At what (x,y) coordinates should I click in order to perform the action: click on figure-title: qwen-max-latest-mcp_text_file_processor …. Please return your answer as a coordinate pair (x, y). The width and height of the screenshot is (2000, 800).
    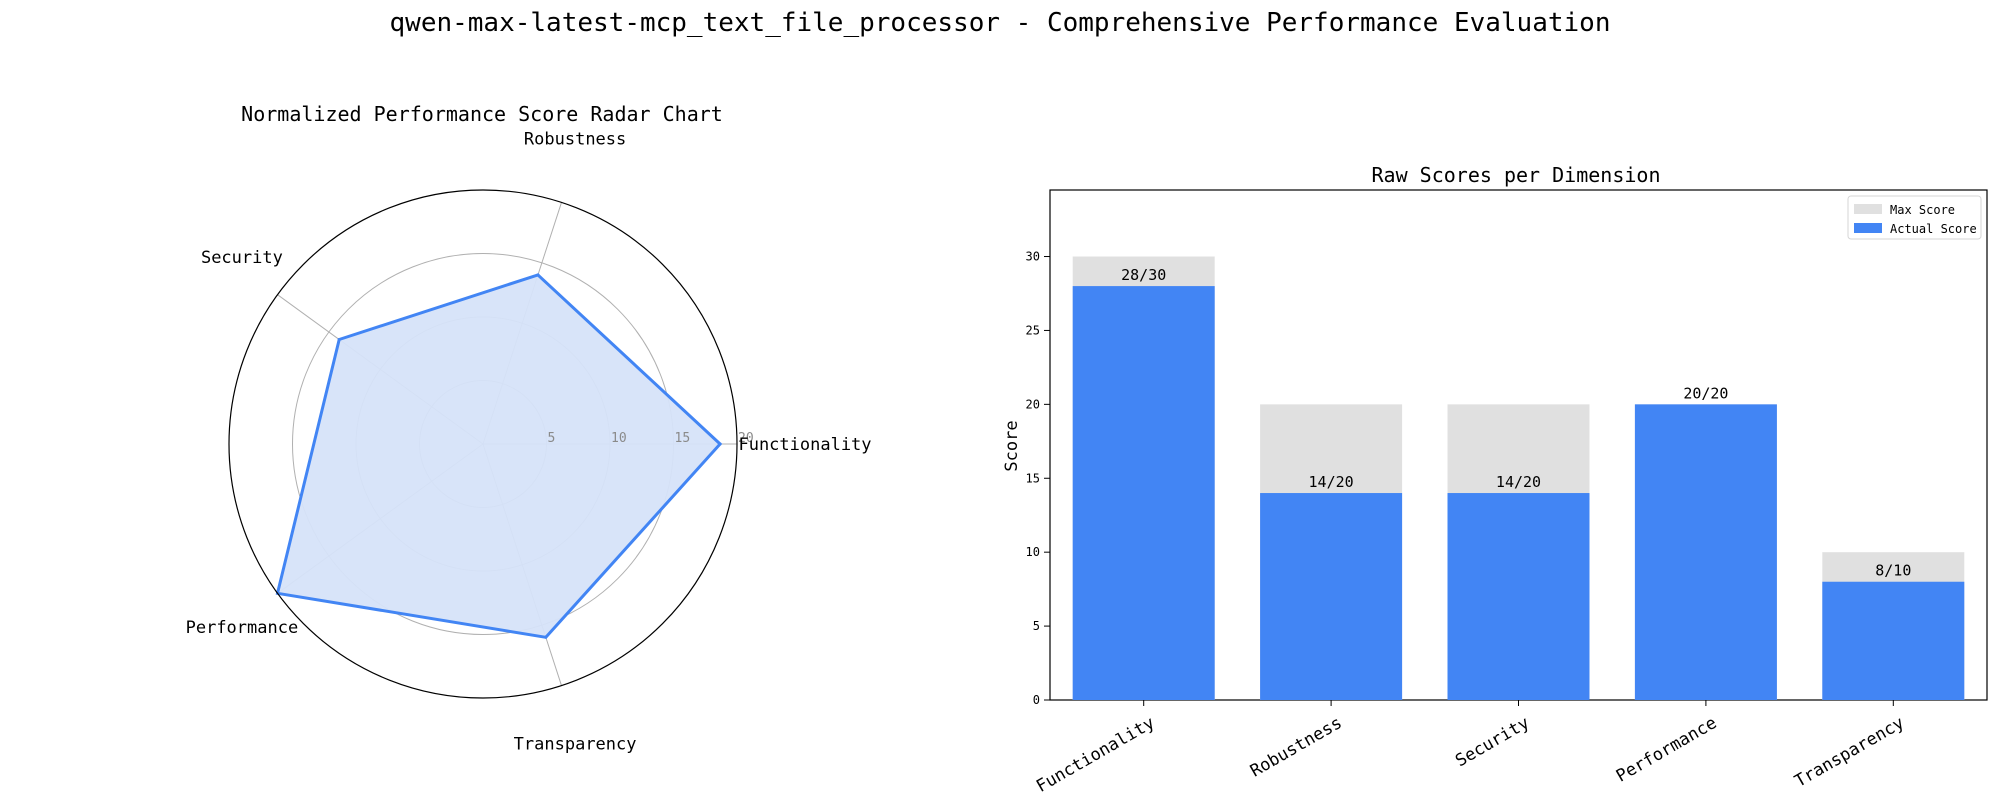
    Looking at the image, I should click on (1000, 23).